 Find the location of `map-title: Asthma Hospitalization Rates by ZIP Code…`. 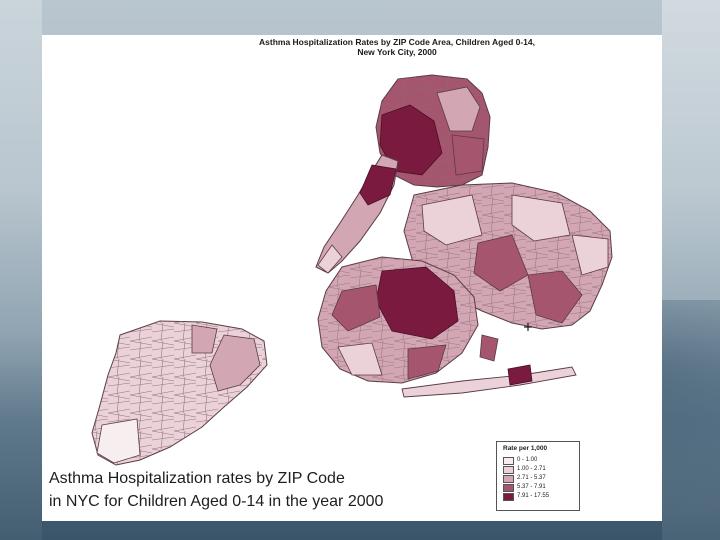

map-title: Asthma Hospitalization Rates by ZIP Code… is located at coordinates (397, 47).